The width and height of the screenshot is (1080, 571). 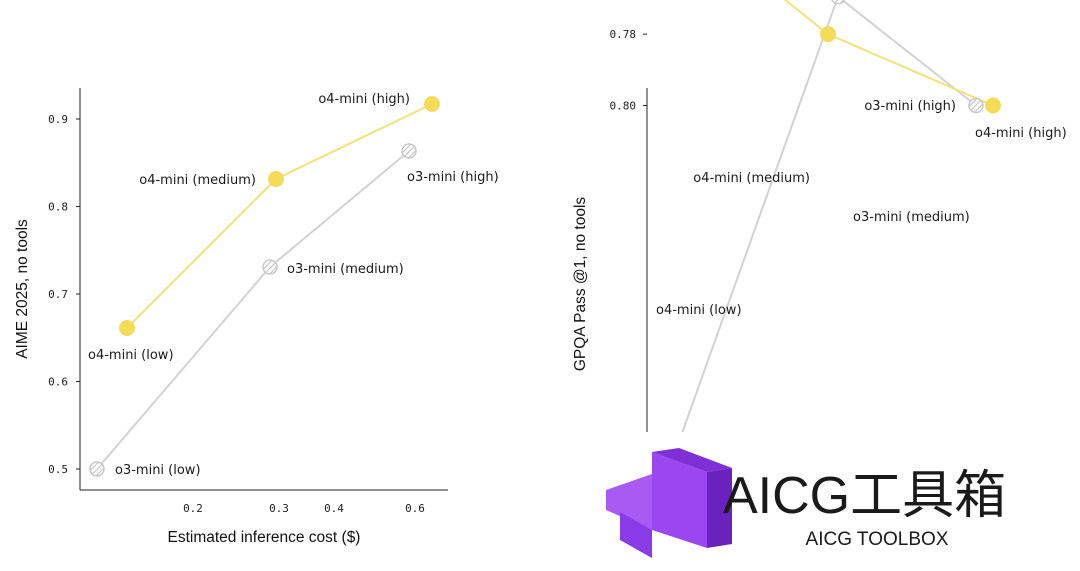 What do you see at coordinates (58, 469) in the screenshot?
I see `y-tick-label: 0.5` at bounding box center [58, 469].